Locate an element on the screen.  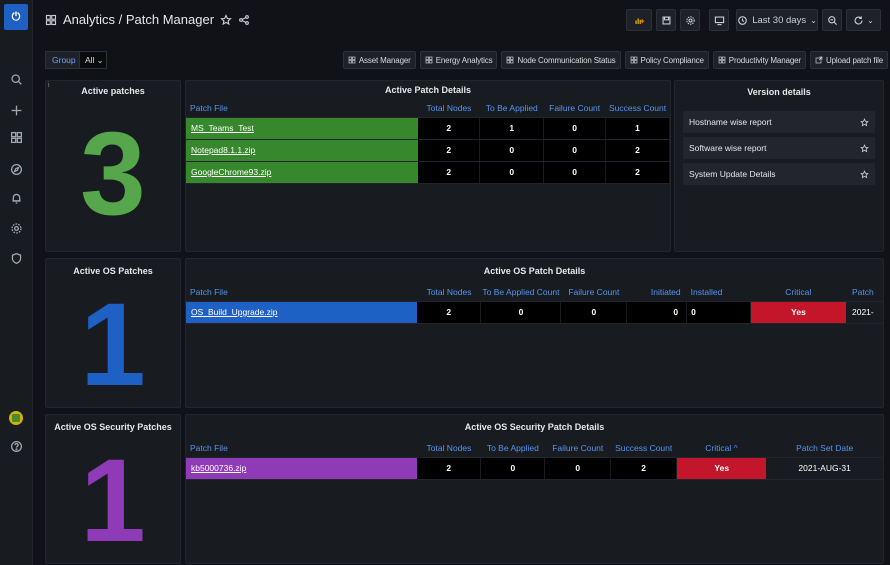
column-header: Critical is located at coordinates (798, 292).